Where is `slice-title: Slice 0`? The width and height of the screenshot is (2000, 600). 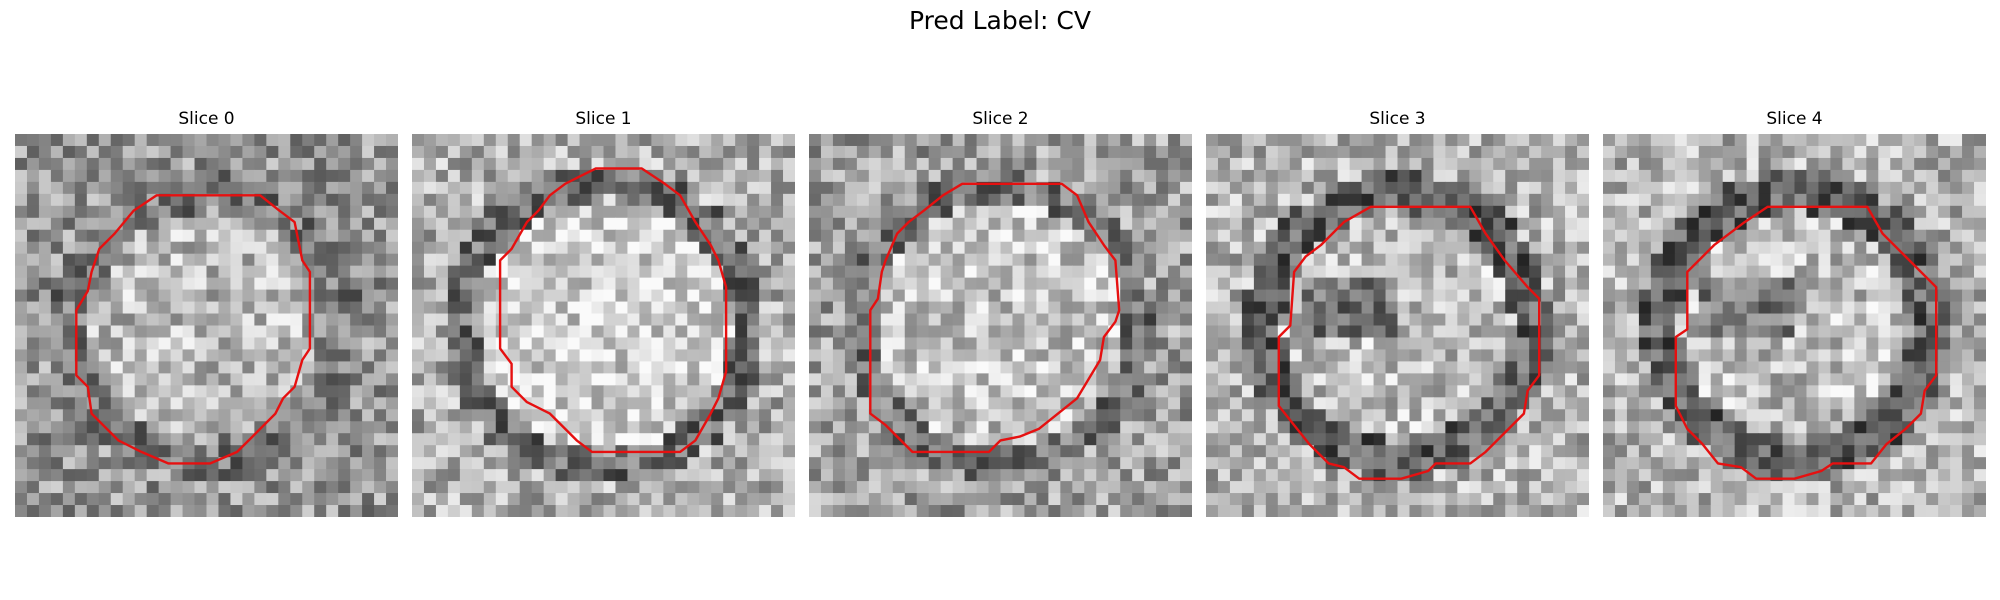
slice-title: Slice 0 is located at coordinates (206, 119).